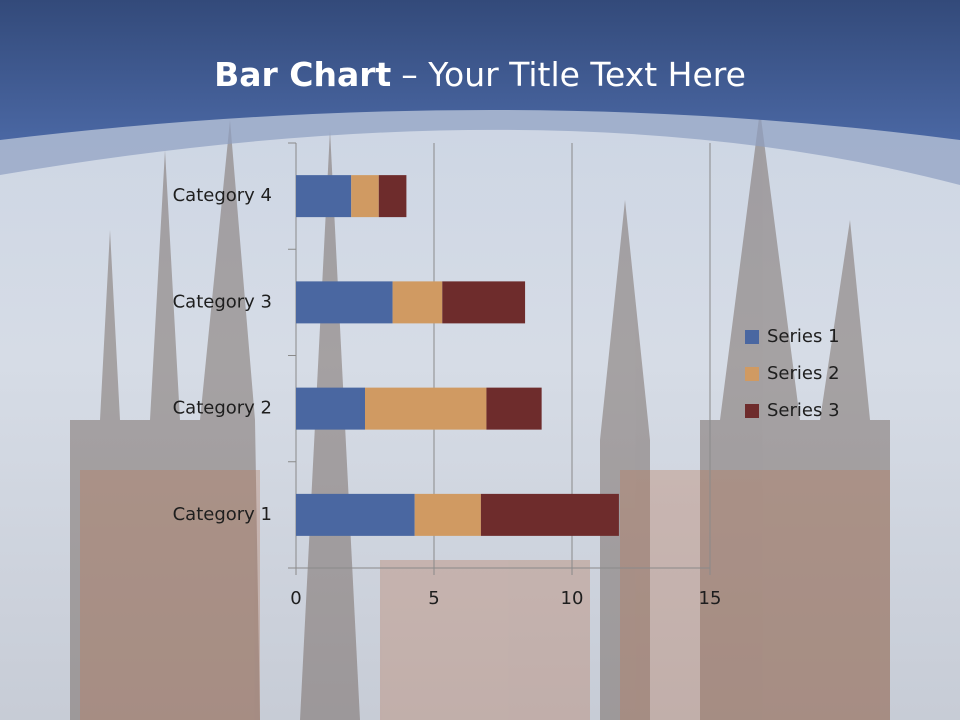 Image resolution: width=960 pixels, height=720 pixels. I want to click on slide-title: Bar Chart – Your Title Text Here, so click(480, 74).